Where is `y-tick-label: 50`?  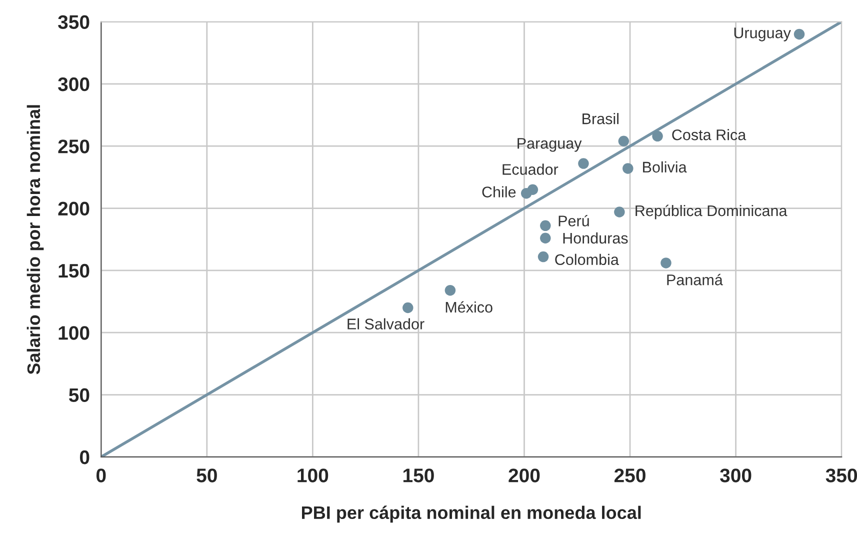 y-tick-label: 50 is located at coordinates (79, 395).